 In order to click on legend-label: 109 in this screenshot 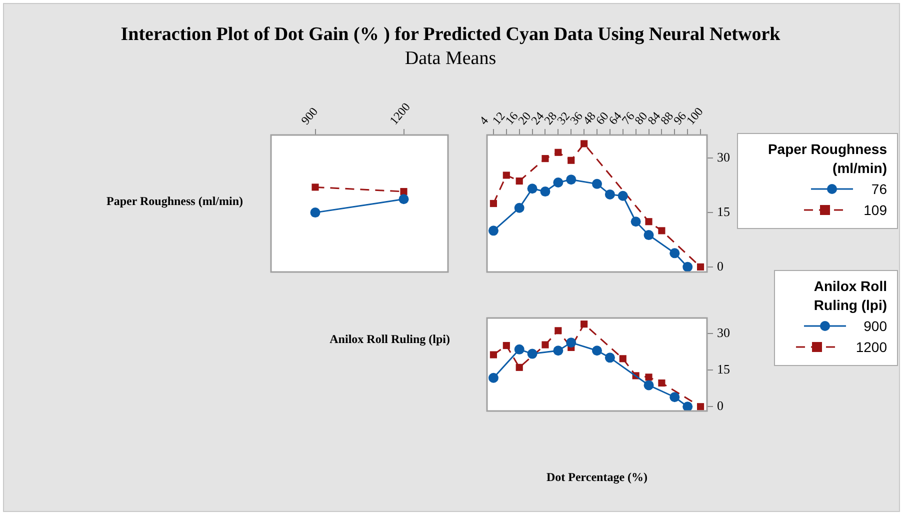, I will do `click(875, 210)`.